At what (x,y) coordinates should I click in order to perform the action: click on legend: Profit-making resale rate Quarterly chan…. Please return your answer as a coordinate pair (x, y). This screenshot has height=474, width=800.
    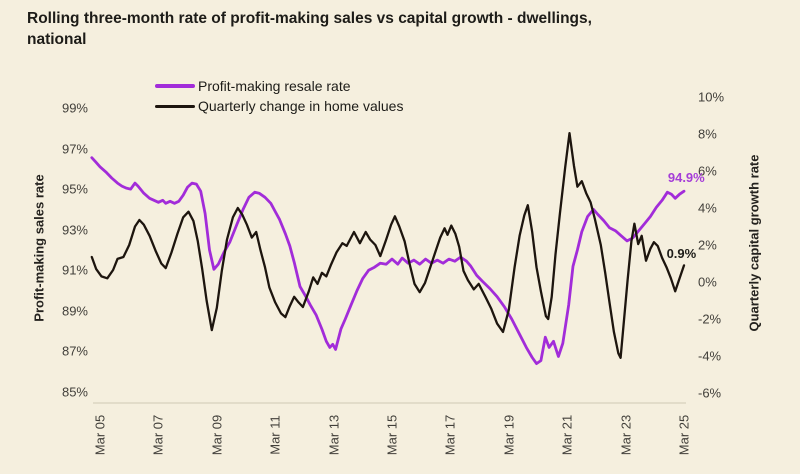
    Looking at the image, I should click on (279, 96).